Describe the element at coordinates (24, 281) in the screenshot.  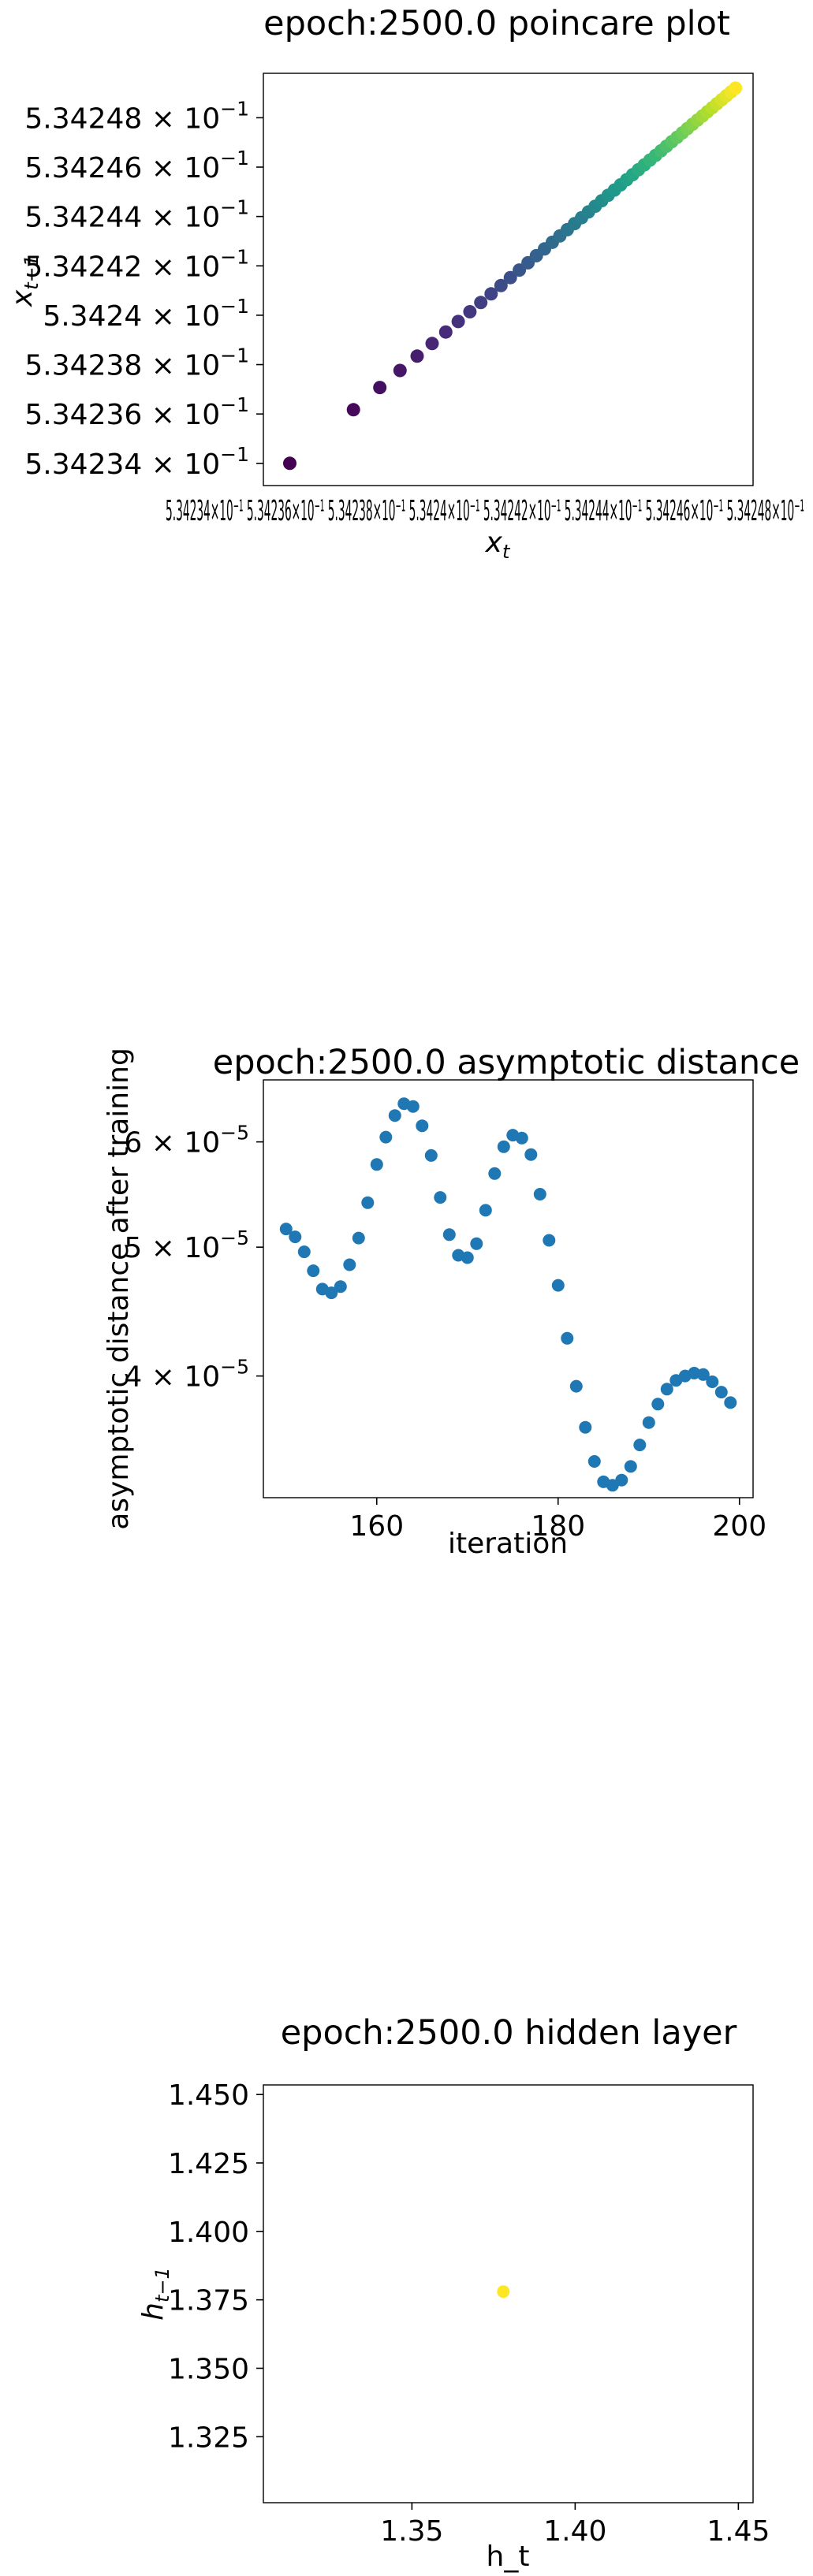
I see `chart1-y-axis-label: xt−1` at that location.